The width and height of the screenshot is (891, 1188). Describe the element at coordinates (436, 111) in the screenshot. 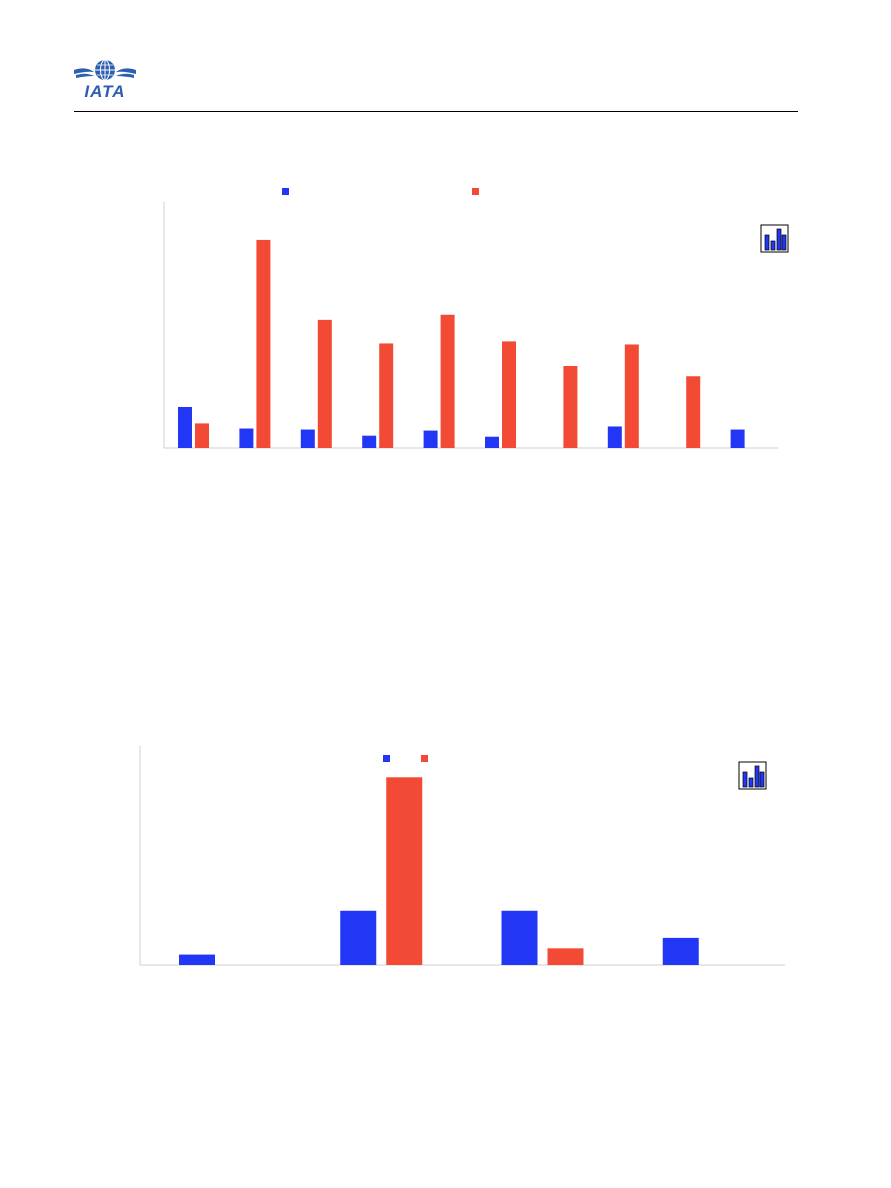

I see `header-rule` at that location.